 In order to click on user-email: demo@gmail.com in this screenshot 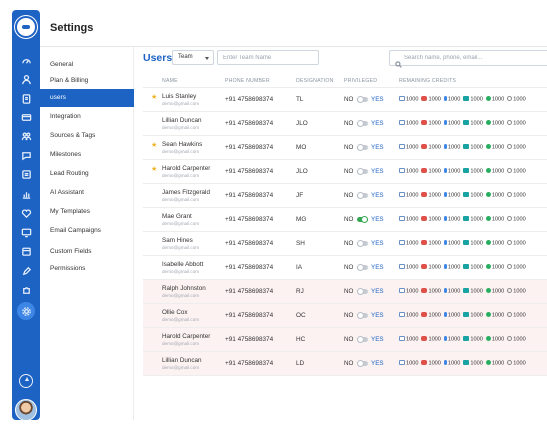, I will do `click(181, 271)`.